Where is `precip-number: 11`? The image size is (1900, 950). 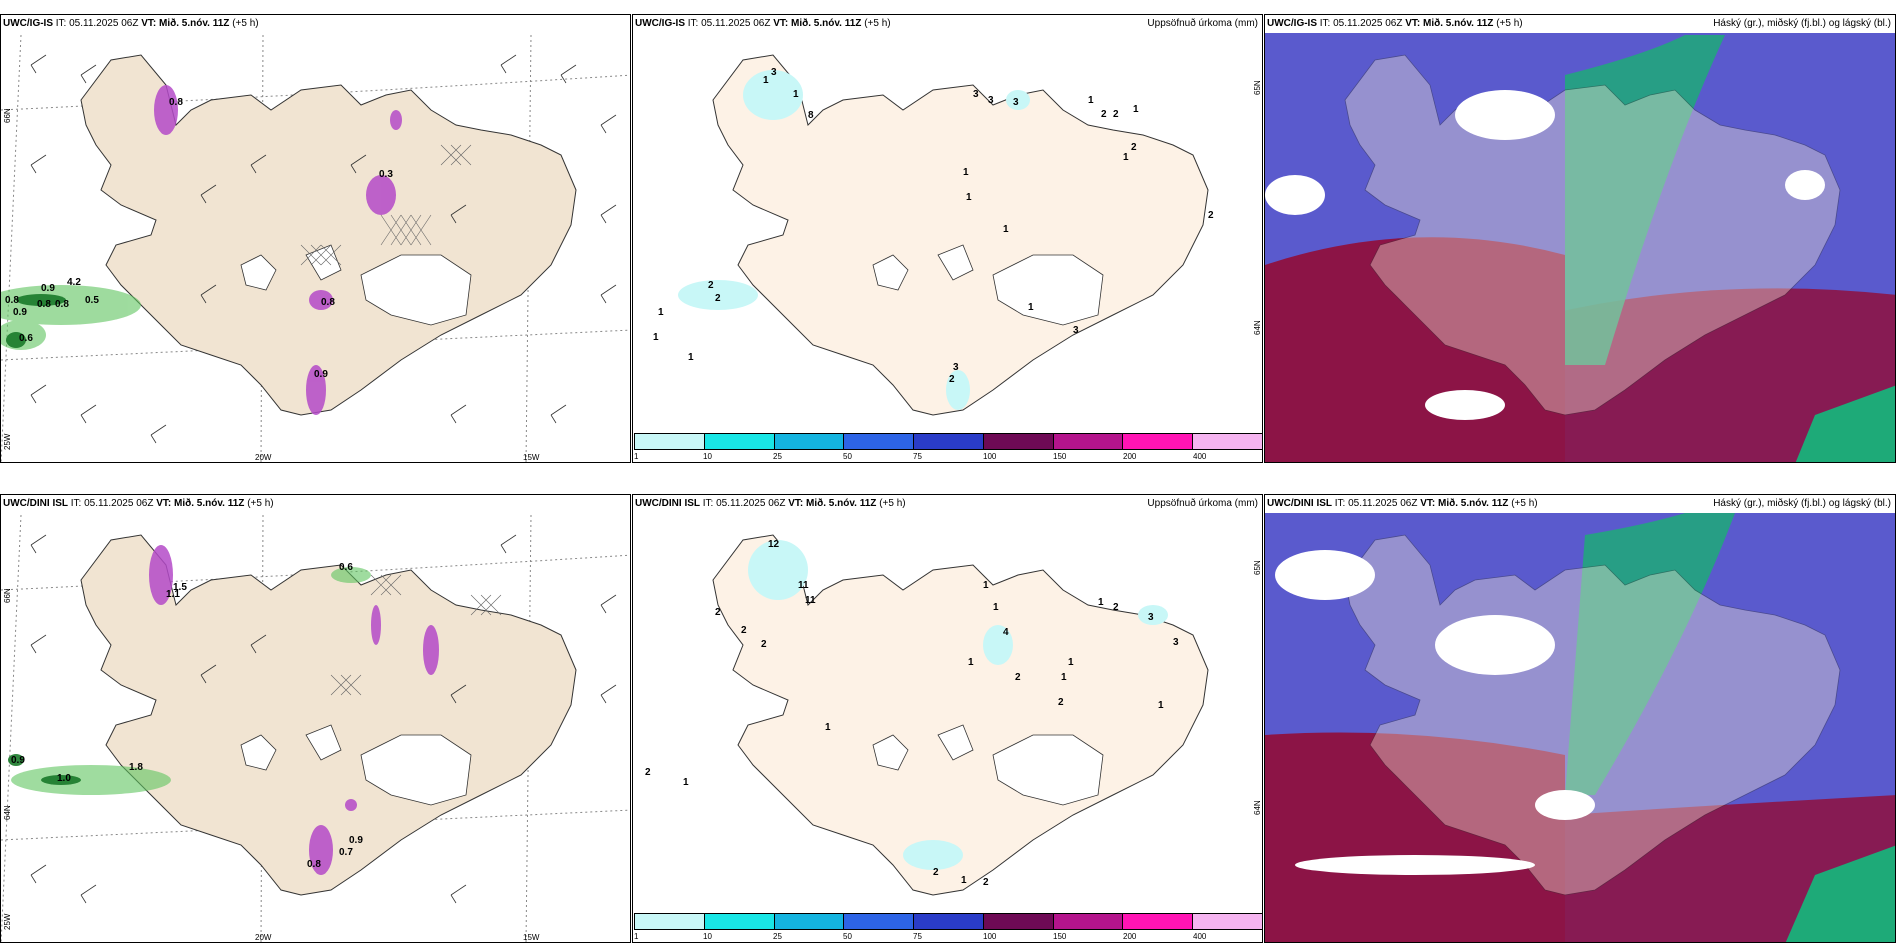
precip-number: 11 is located at coordinates (803, 585).